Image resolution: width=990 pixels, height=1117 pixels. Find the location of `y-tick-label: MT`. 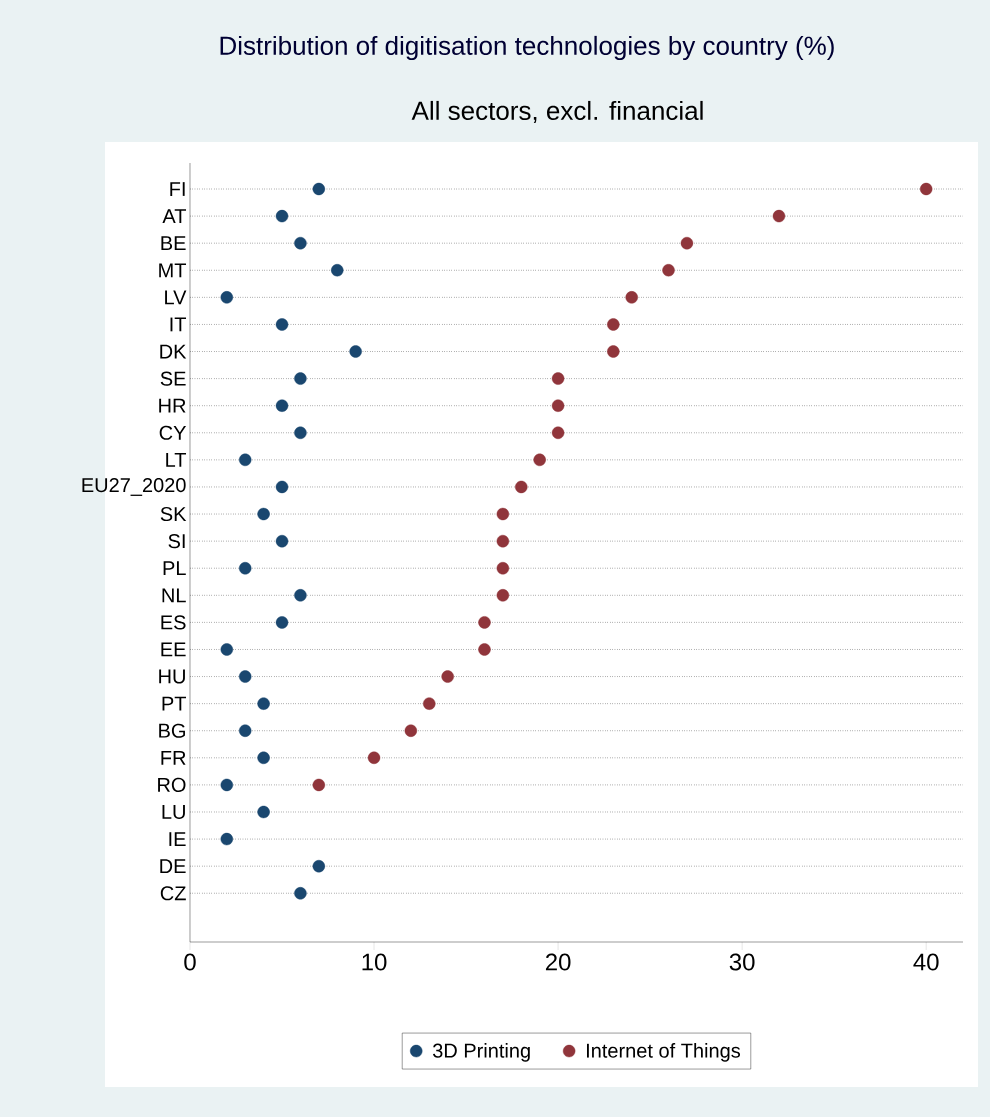

y-tick-label: MT is located at coordinates (173, 270).